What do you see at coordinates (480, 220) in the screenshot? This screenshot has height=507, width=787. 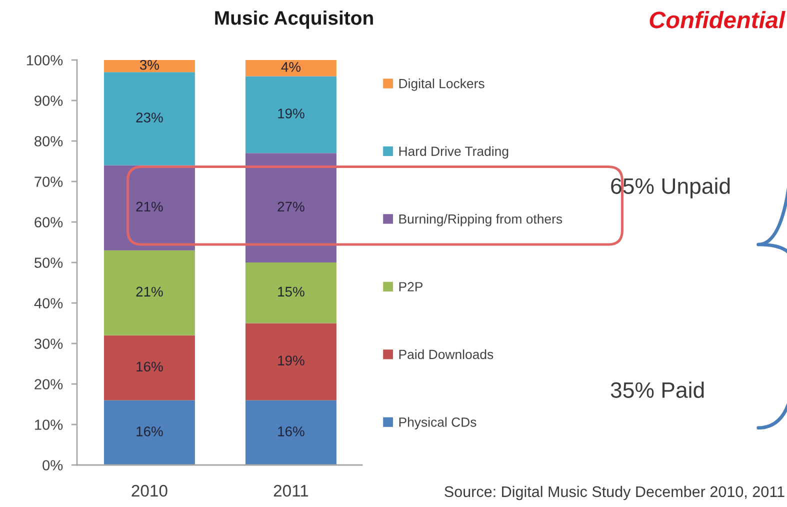 I see `legend-label: Burning/Ripping from others` at bounding box center [480, 220].